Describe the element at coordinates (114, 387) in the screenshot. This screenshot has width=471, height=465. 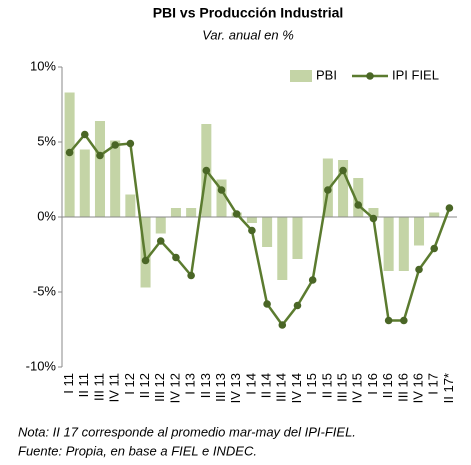
I see `x-tick-label: IV 11` at that location.